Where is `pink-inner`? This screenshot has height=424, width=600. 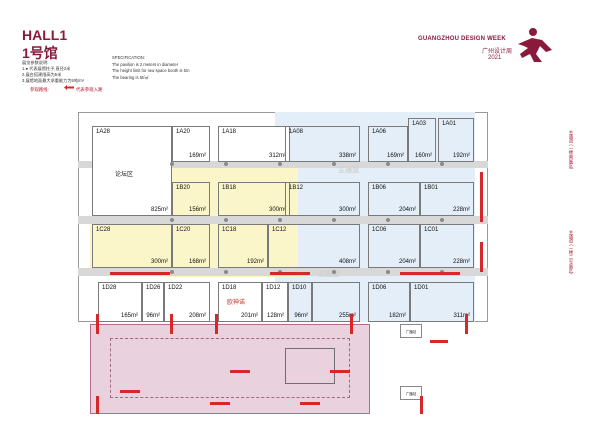
pink-inner is located at coordinates (230, 368).